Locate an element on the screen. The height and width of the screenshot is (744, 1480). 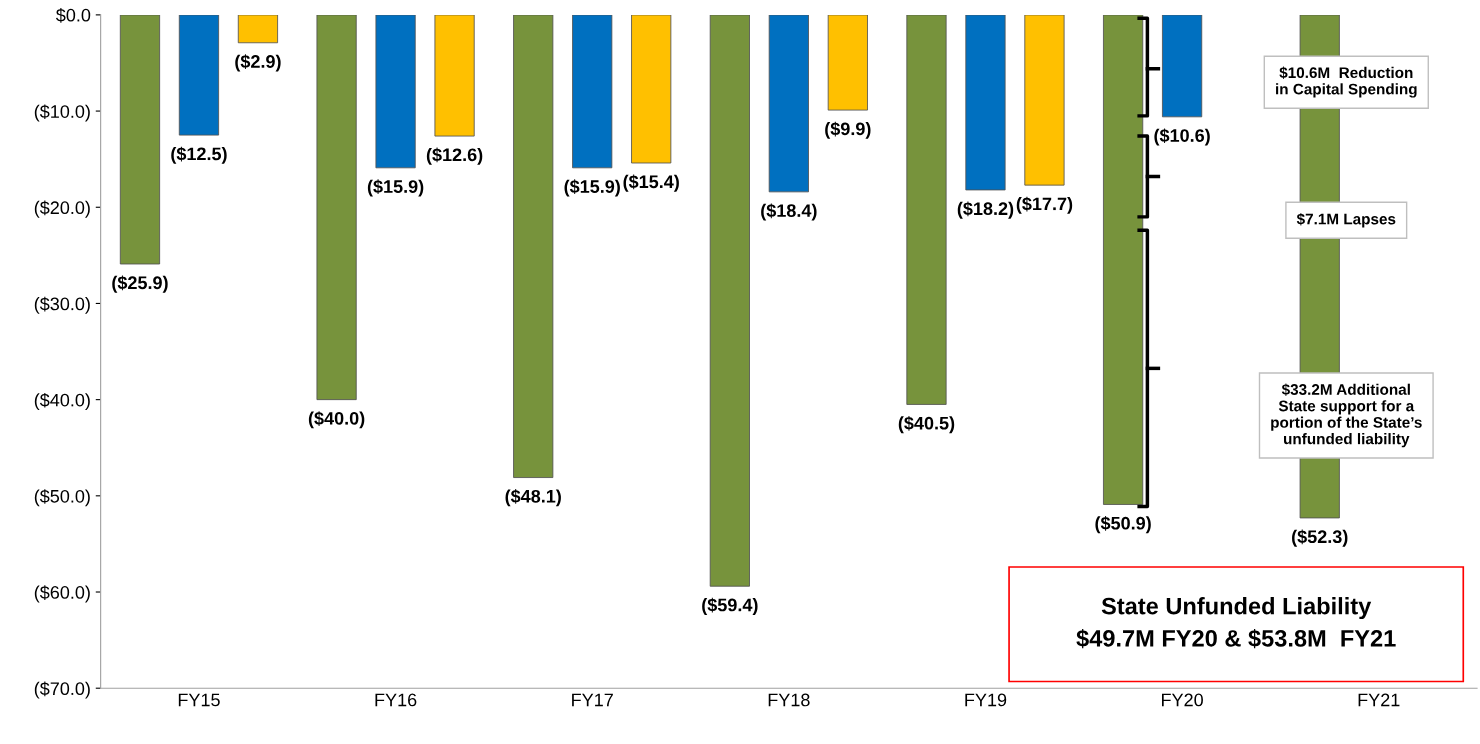
data-label: ($50.9) is located at coordinates (1123, 525).